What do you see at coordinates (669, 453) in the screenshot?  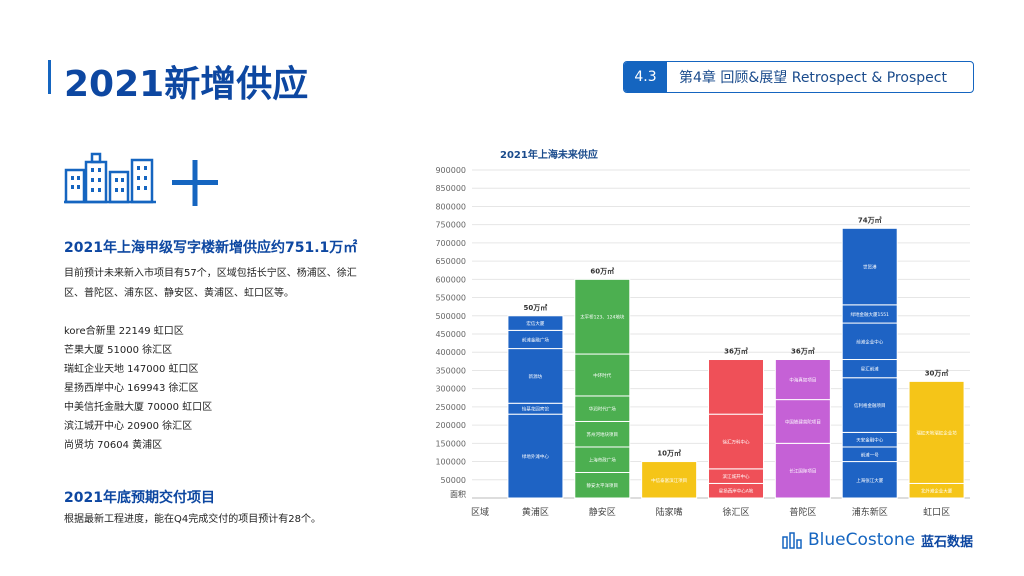 I see `bar-total-label: 10万㎡` at bounding box center [669, 453].